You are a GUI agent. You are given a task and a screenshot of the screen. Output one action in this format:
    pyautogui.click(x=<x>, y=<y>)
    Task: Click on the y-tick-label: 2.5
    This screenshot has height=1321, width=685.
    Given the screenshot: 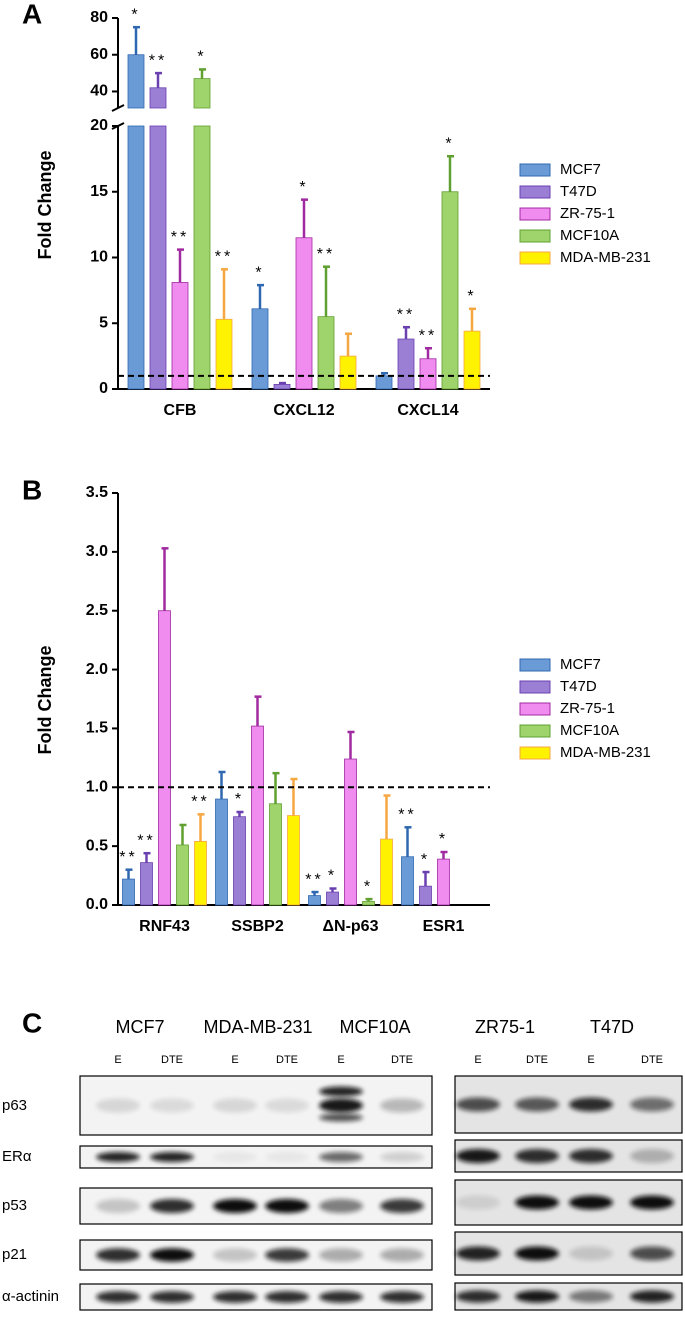 What is the action you would take?
    pyautogui.click(x=97, y=610)
    